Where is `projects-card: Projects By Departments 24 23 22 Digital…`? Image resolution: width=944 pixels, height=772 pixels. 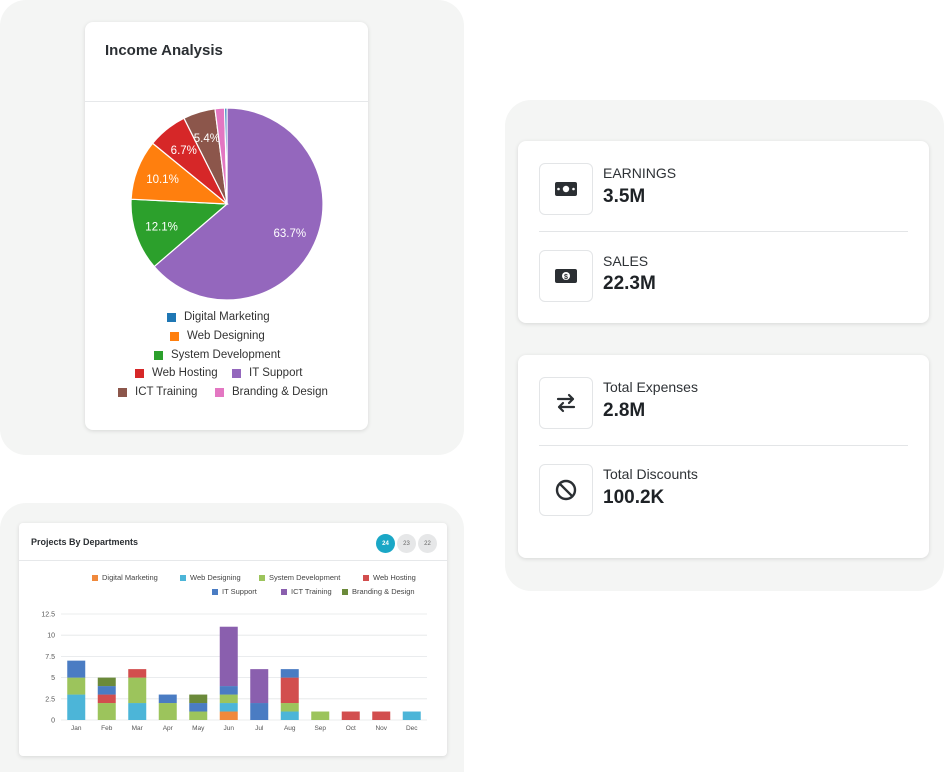 projects-card: Projects By Departments 24 23 22 Digital… is located at coordinates (233, 639).